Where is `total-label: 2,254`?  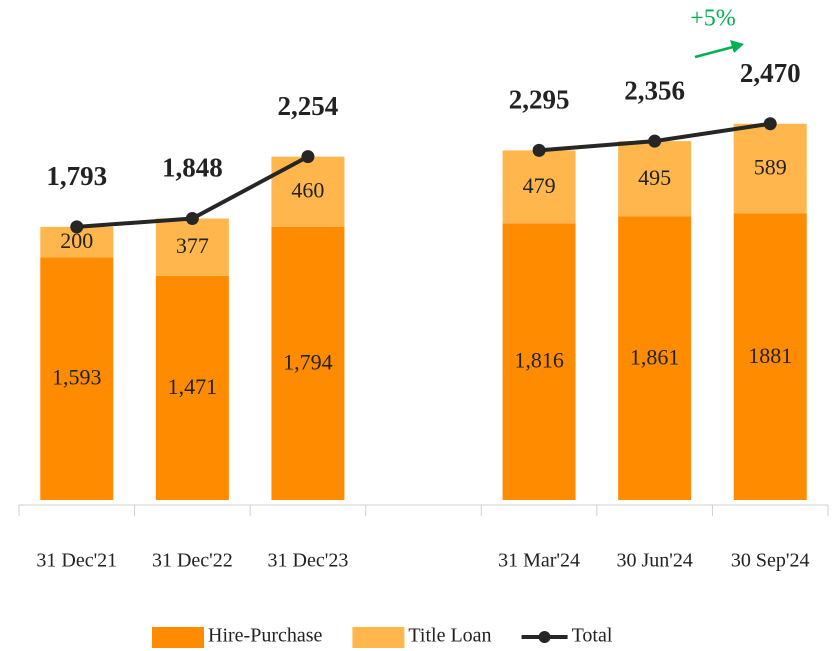
total-label: 2,254 is located at coordinates (308, 106).